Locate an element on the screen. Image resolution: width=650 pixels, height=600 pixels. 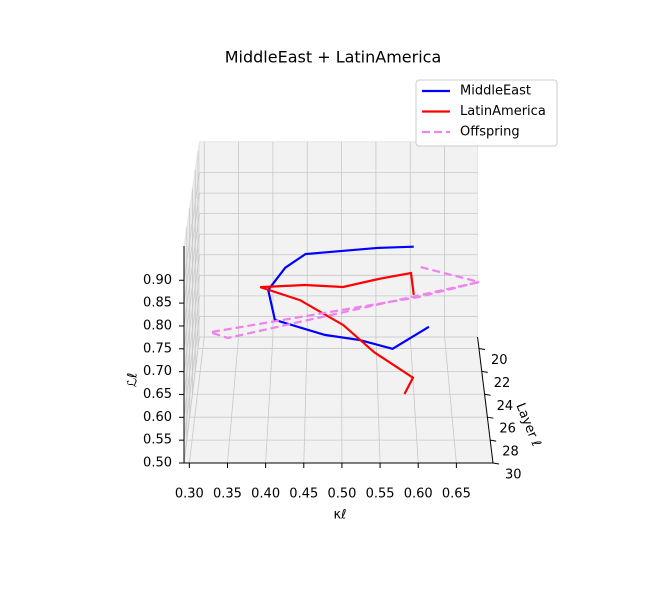
plot-area is located at coordinates (344, 320).